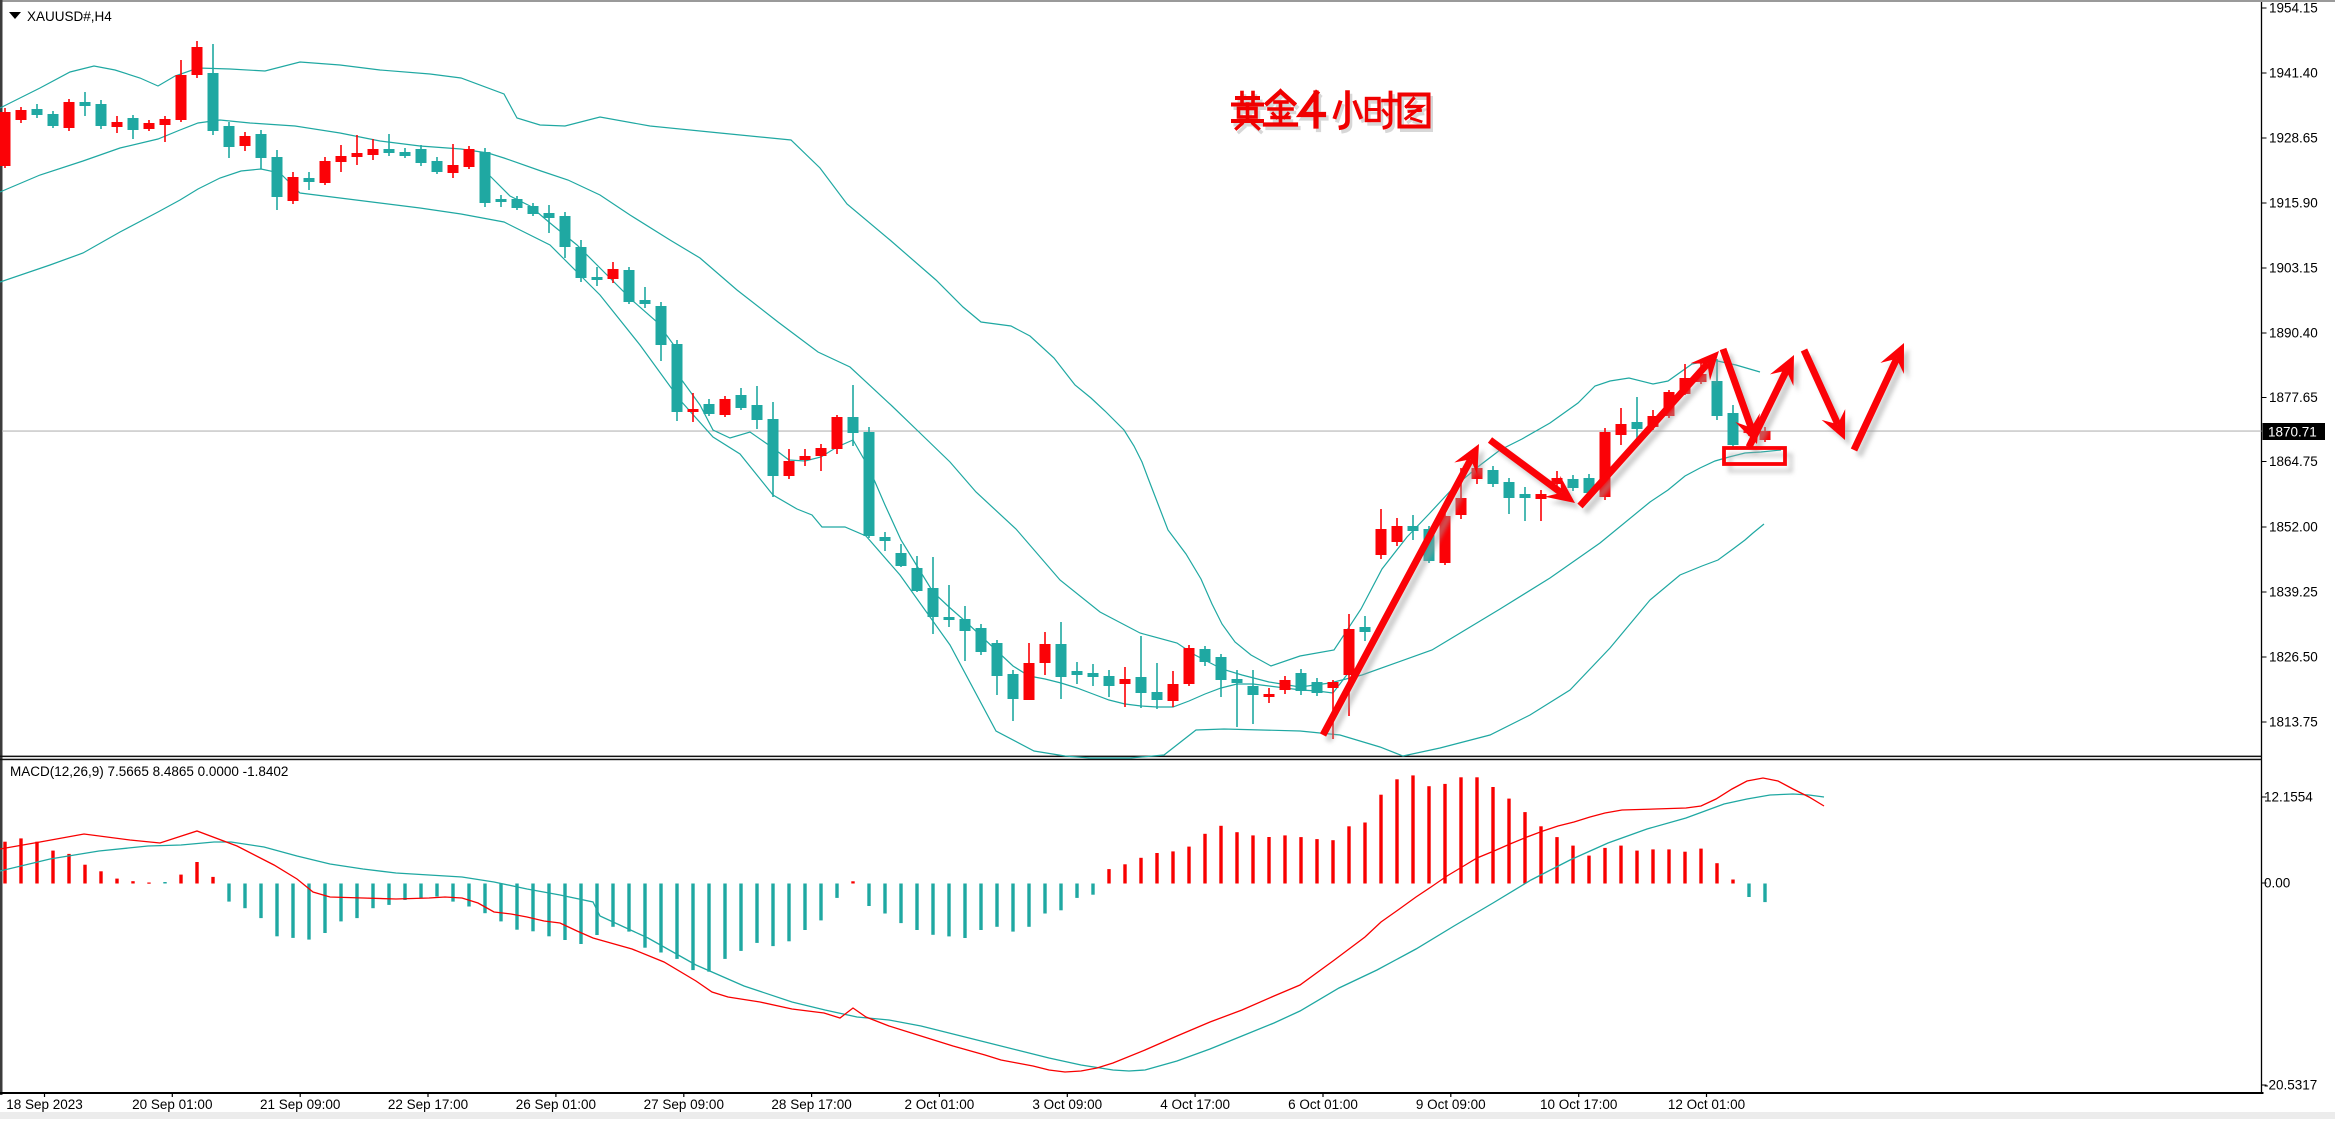 The height and width of the screenshot is (1124, 2335). I want to click on svg-text: 12 Oct 01:00, so click(1706, 1104).